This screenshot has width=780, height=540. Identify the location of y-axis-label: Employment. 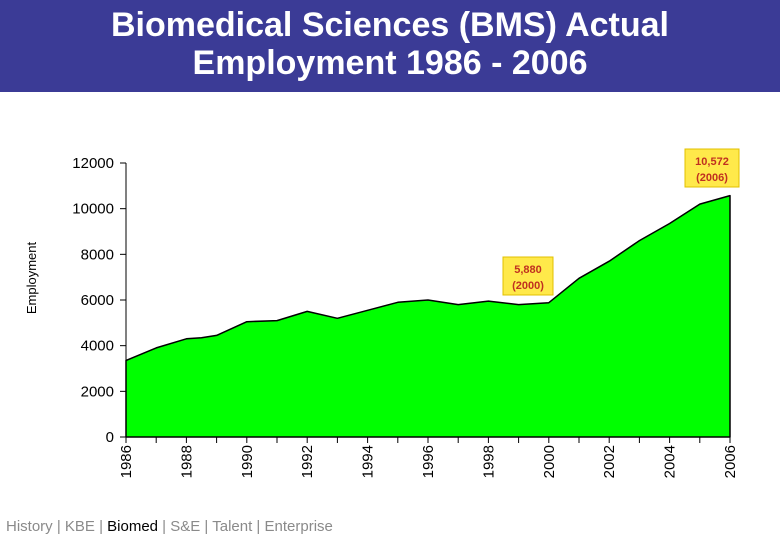
(31, 277).